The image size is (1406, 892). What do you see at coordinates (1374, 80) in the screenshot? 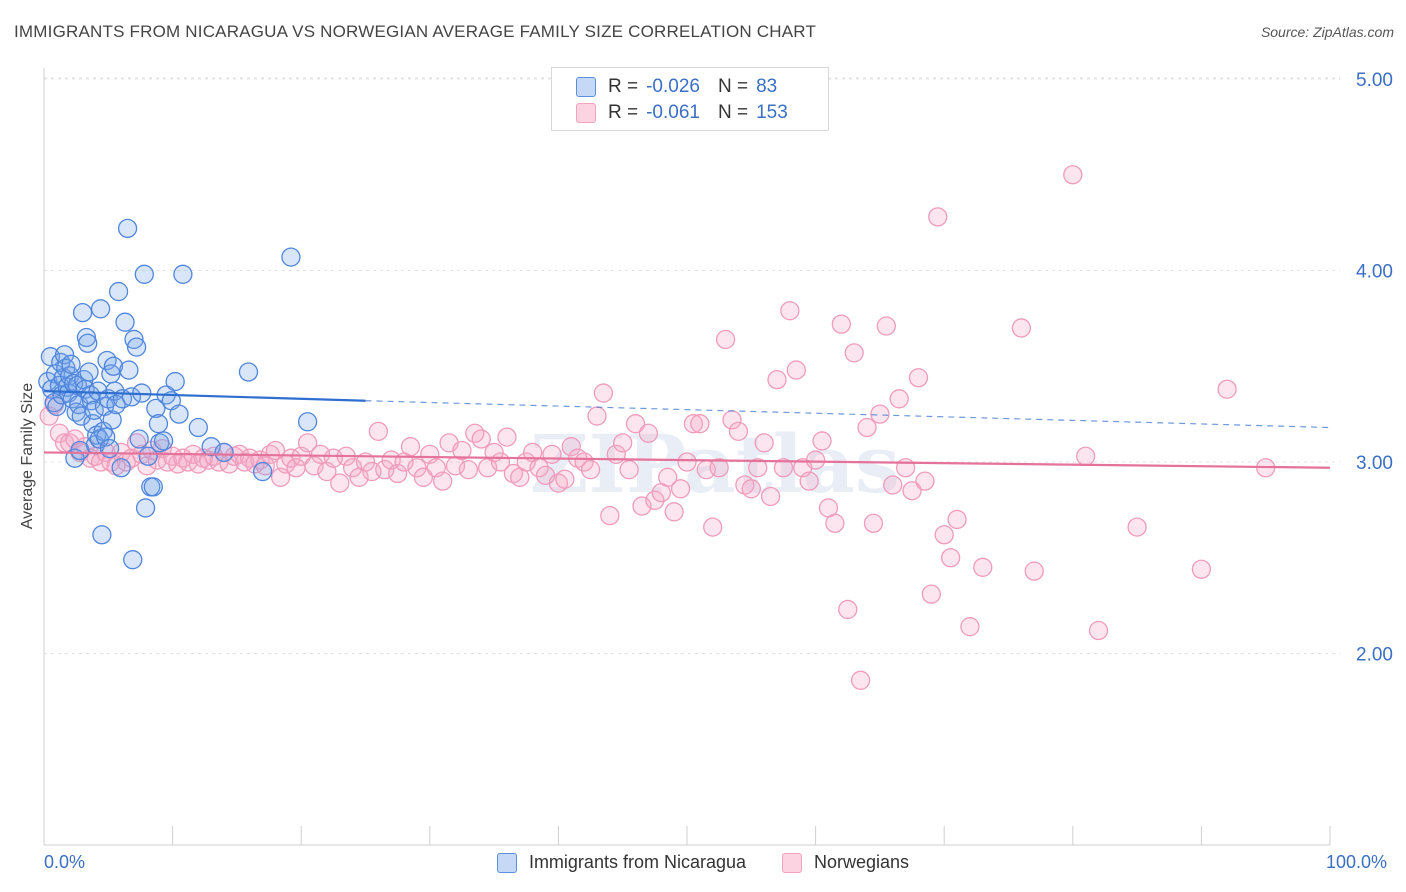
I see `y-tick-label: 5.00` at bounding box center [1374, 80].